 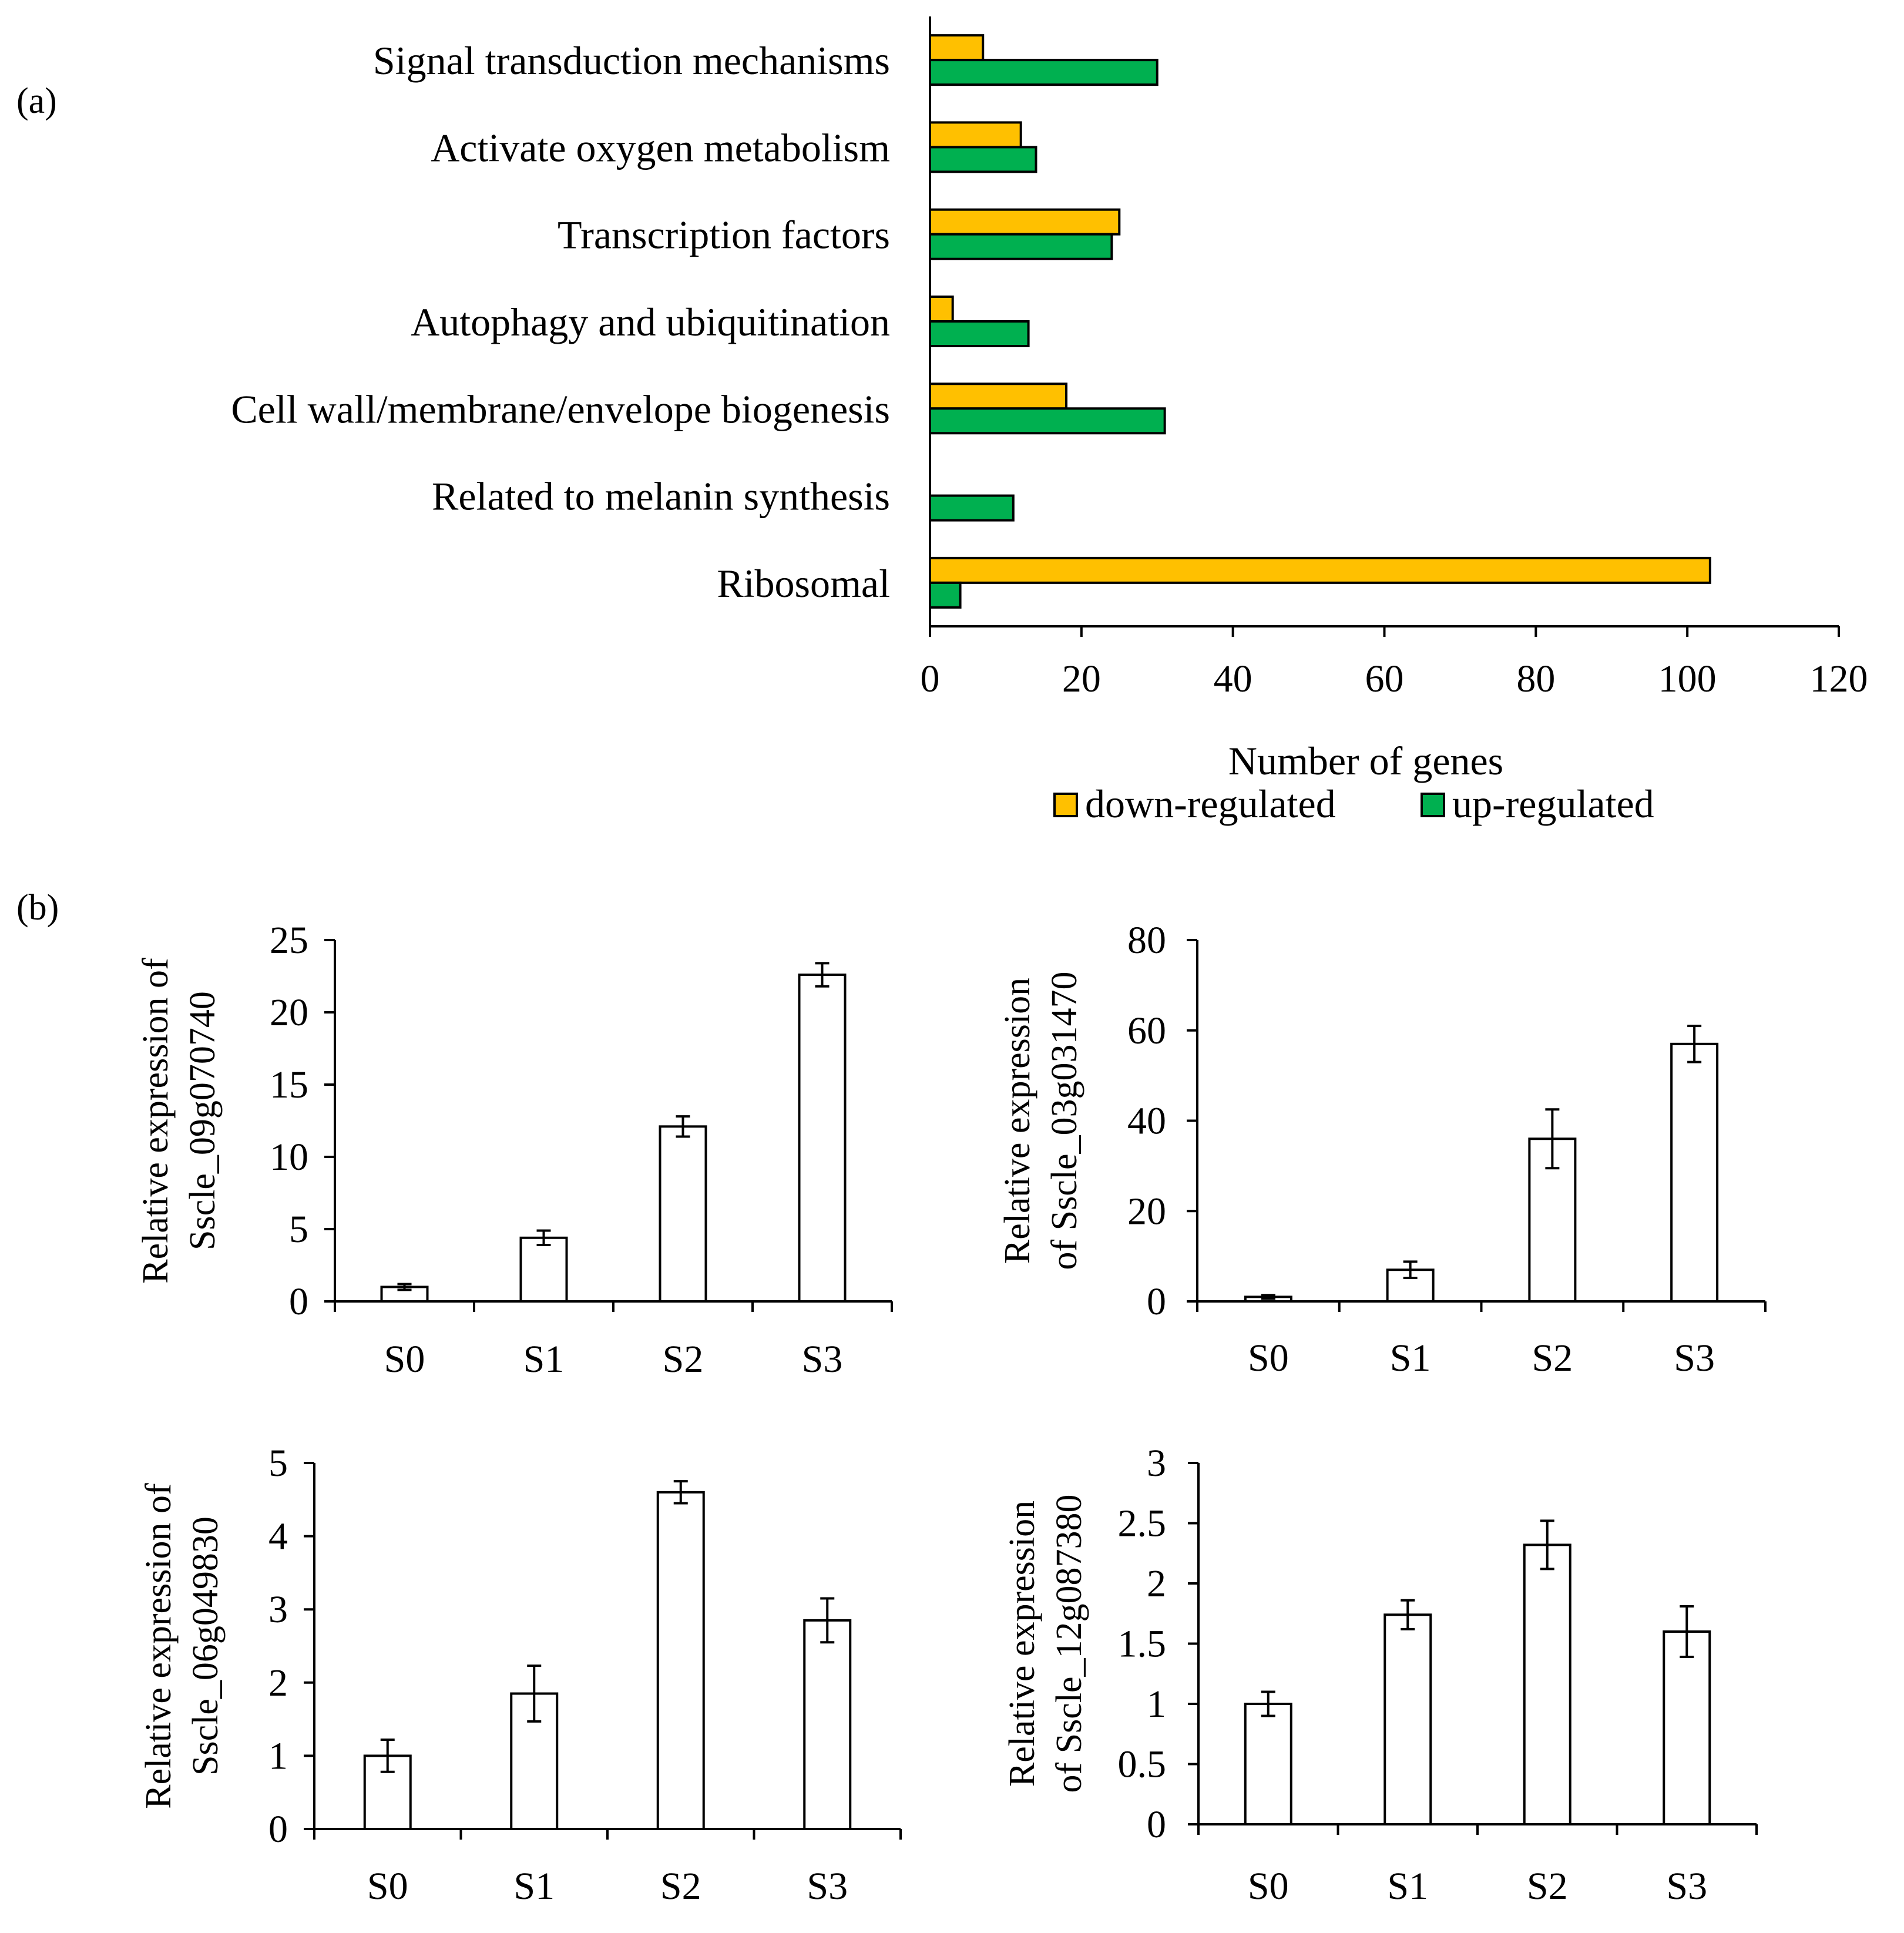 What do you see at coordinates (1081, 678) in the screenshot?
I see `x-tick-label: 20` at bounding box center [1081, 678].